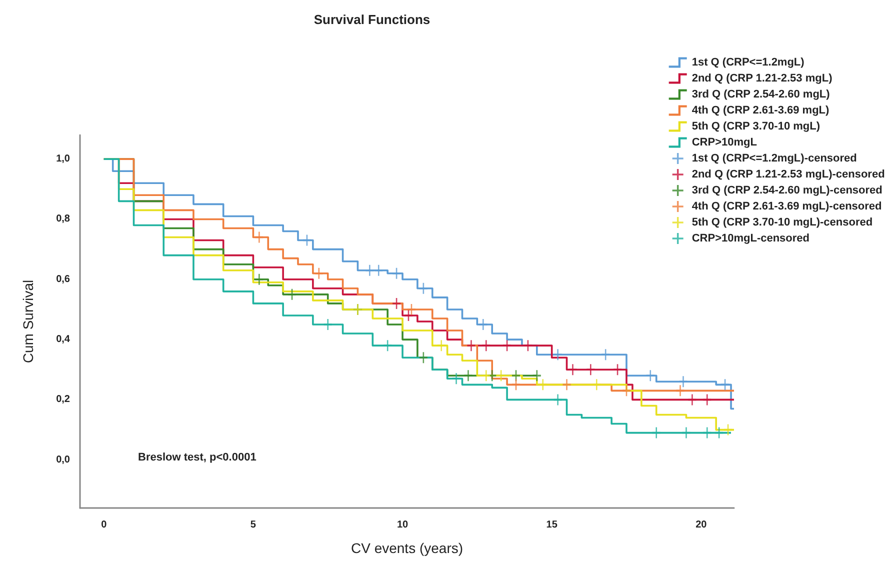 This screenshot has height=561, width=896. Describe the element at coordinates (63, 279) in the screenshot. I see `y-tick-label: 0,6` at that location.